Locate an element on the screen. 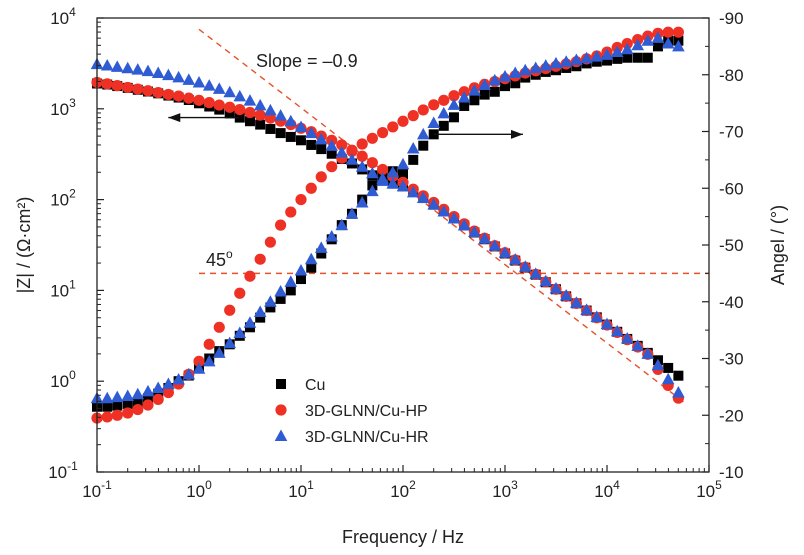  y-right-tick-label: -20 is located at coordinates (731, 415).